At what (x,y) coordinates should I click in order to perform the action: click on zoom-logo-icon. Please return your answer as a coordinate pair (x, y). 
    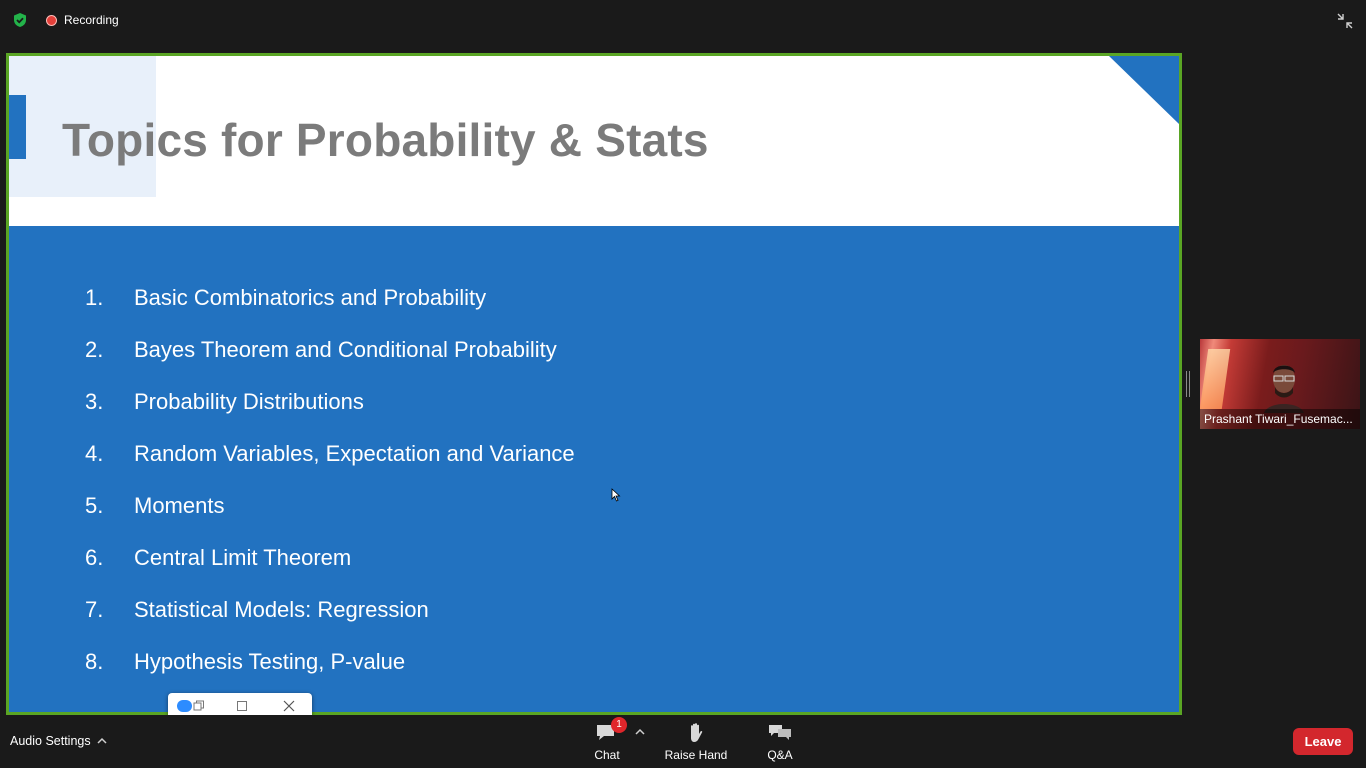
    Looking at the image, I should click on (184, 706).